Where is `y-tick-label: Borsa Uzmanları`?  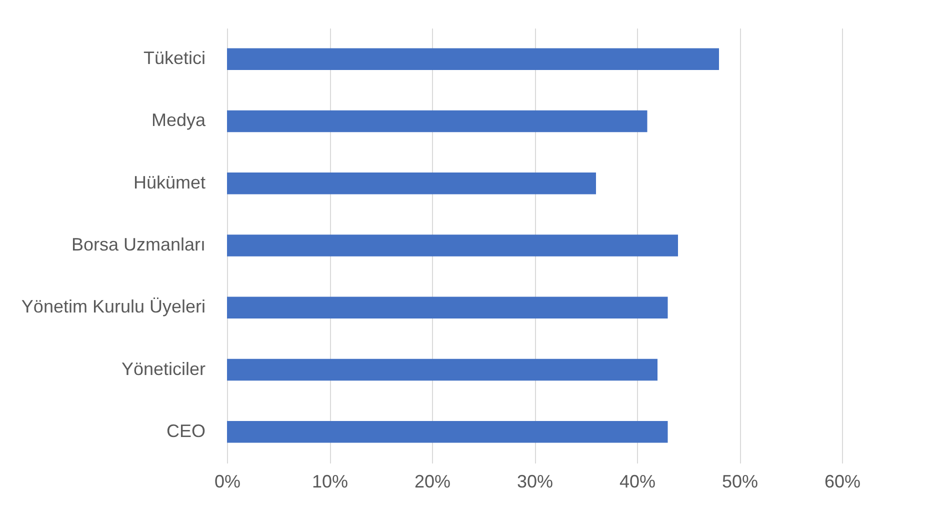 y-tick-label: Borsa Uzmanları is located at coordinates (138, 244).